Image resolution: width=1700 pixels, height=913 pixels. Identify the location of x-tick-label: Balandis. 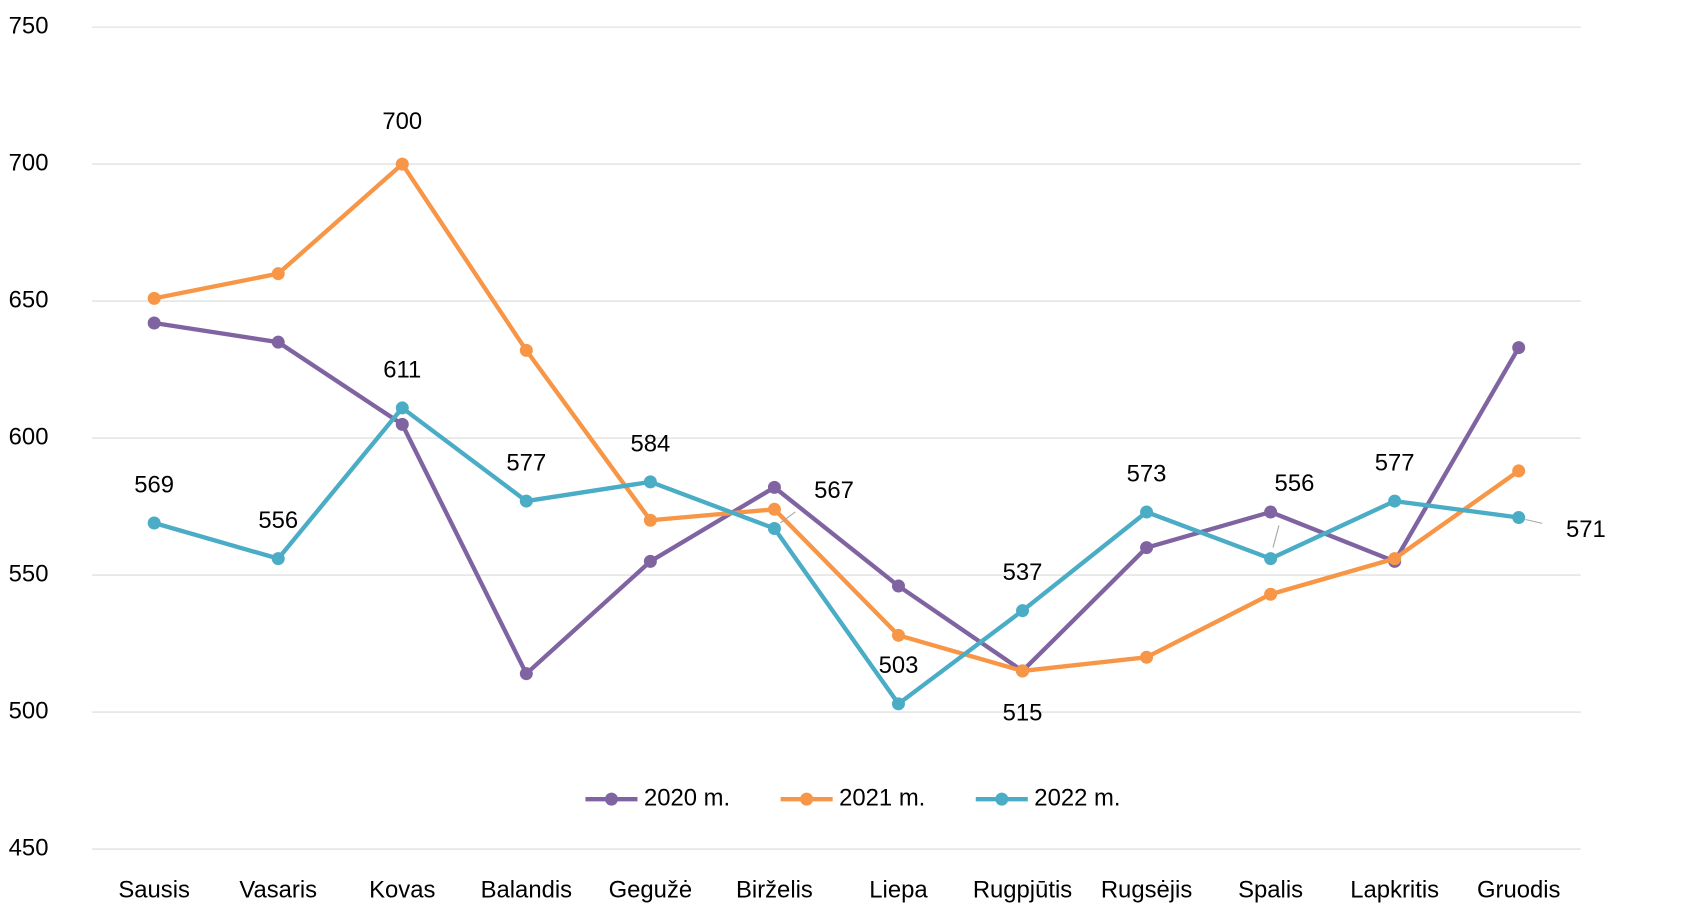
(527, 890).